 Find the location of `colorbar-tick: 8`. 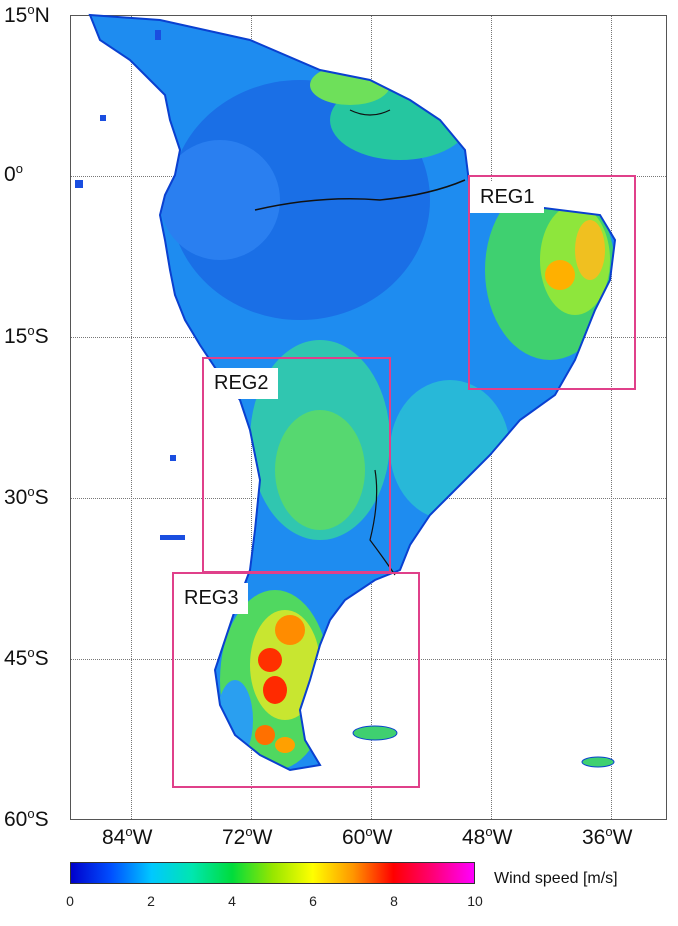

colorbar-tick: 8 is located at coordinates (394, 901).